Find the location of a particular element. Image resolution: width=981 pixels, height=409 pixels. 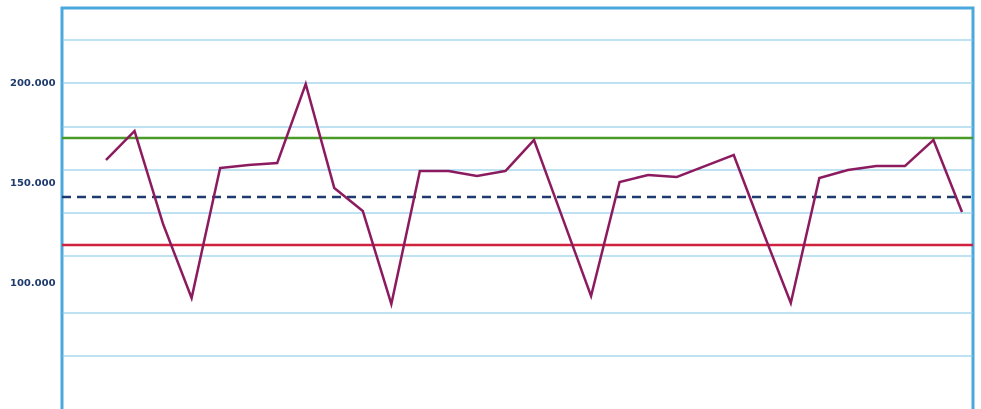

y-tick-label: 200.000 is located at coordinates (33, 83).